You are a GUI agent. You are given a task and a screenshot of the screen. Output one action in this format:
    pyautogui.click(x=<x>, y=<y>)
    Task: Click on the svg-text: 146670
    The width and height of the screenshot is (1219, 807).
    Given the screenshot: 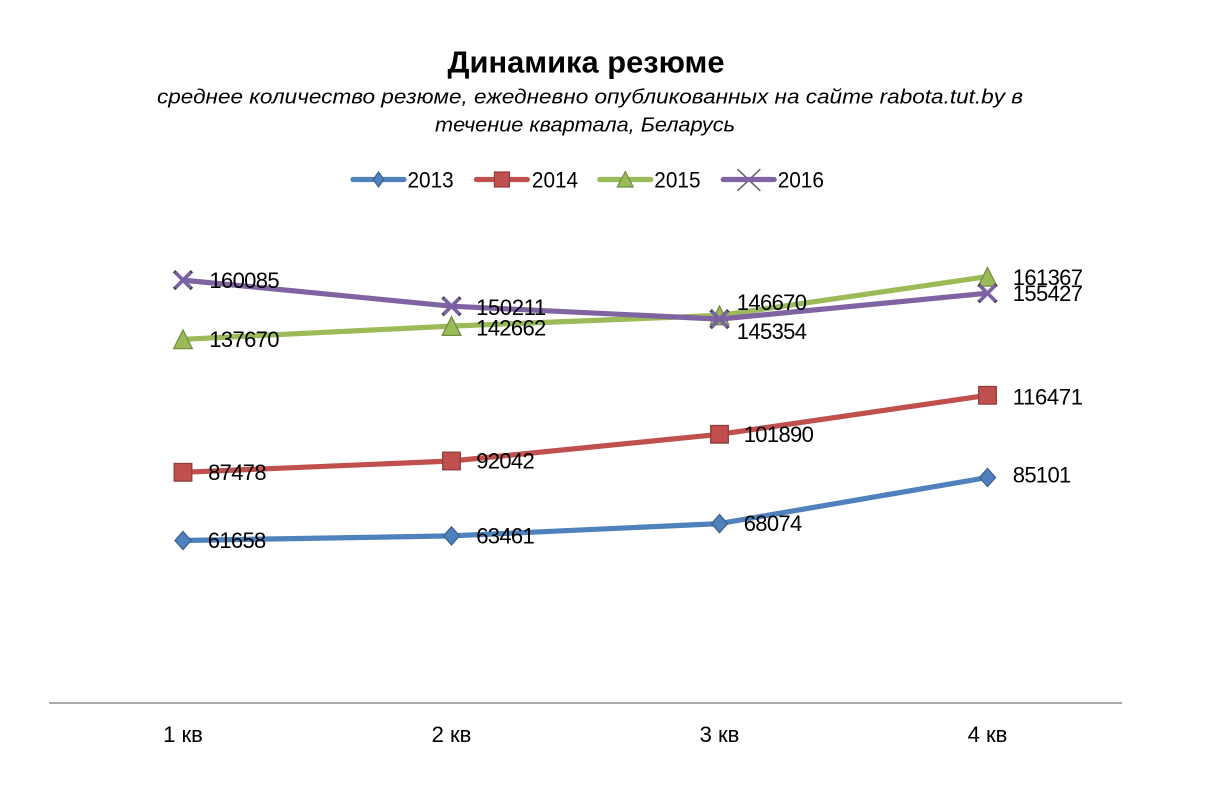 What is the action you would take?
    pyautogui.click(x=772, y=302)
    